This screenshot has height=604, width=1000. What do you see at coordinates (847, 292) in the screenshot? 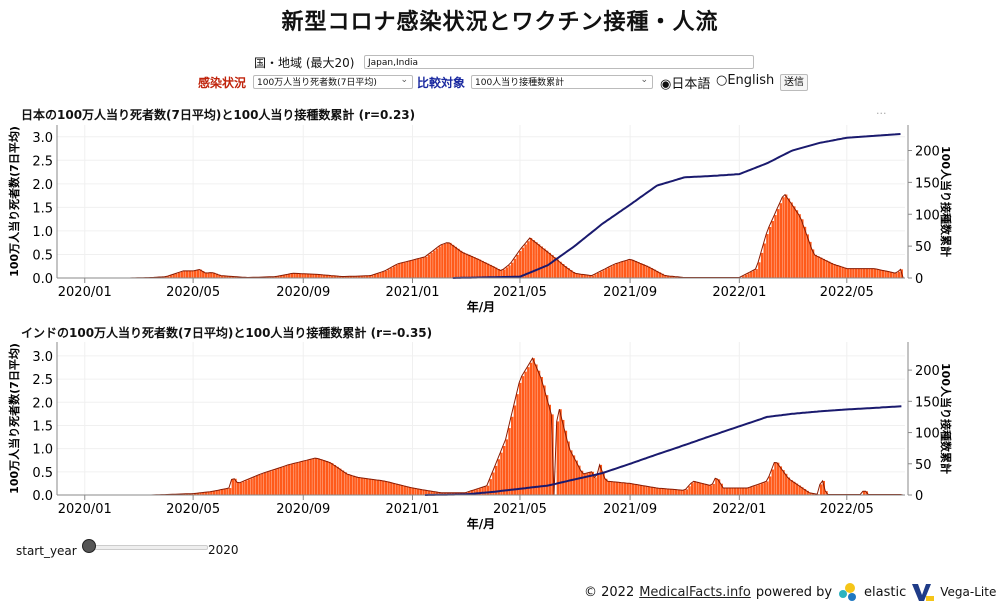
I see `x-tick-label: 2022/05` at bounding box center [847, 292].